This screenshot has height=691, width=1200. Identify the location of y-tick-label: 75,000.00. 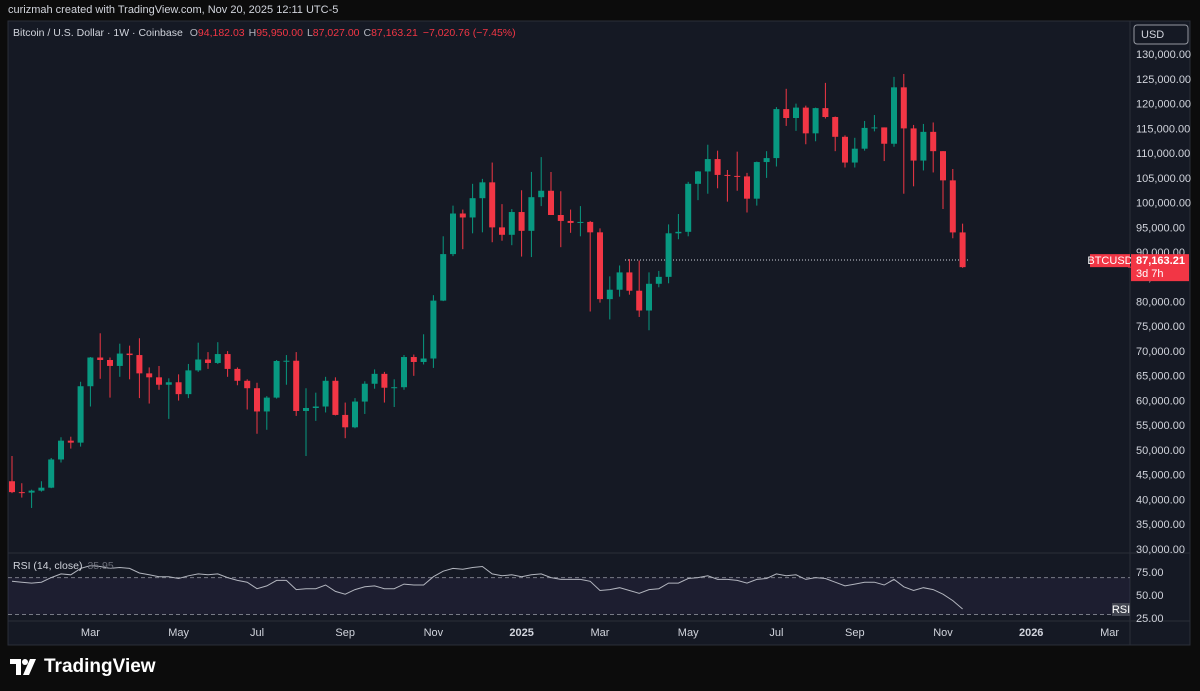
(1160, 327).